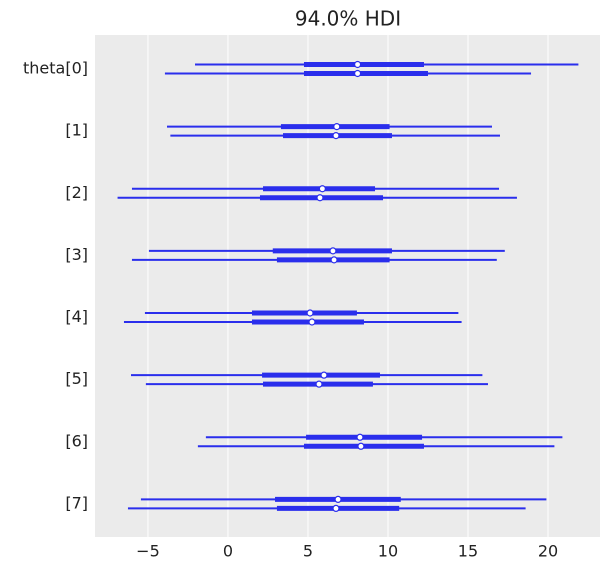 The image size is (611, 575). Describe the element at coordinates (228, 551) in the screenshot. I see `x-tick-label: 0` at that location.